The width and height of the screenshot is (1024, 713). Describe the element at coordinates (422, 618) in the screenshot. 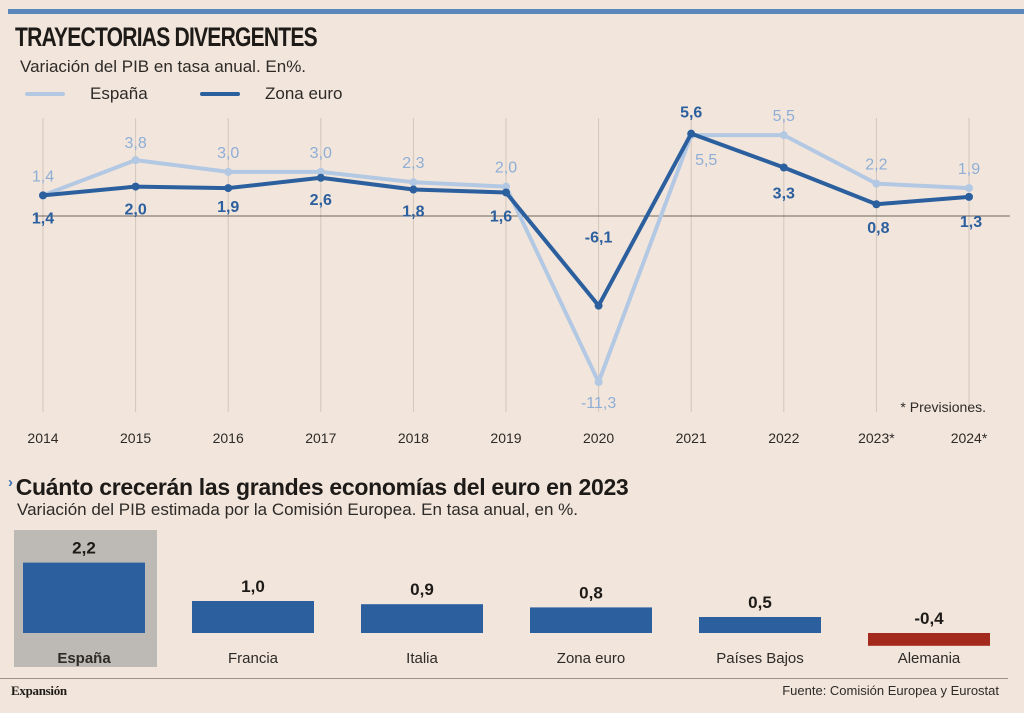

I see `bar-italia` at that location.